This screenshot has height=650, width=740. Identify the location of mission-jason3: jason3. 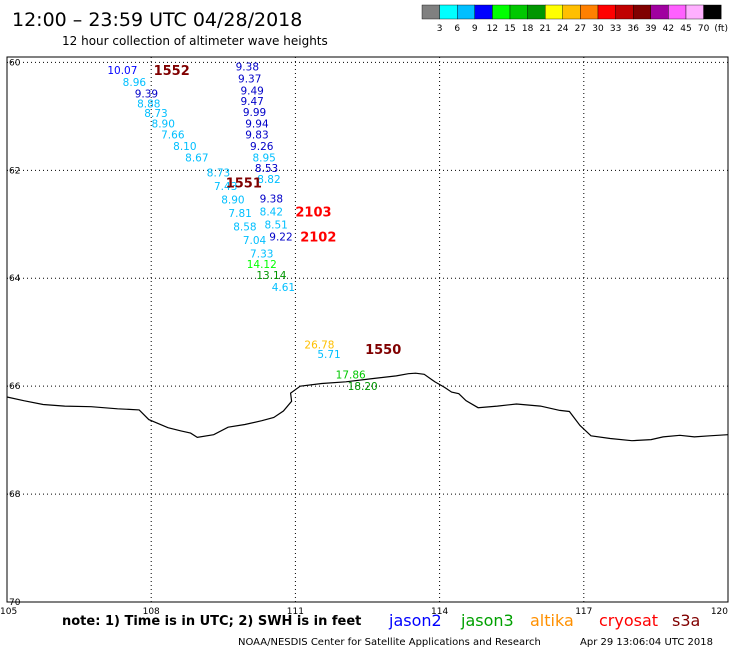
(487, 620).